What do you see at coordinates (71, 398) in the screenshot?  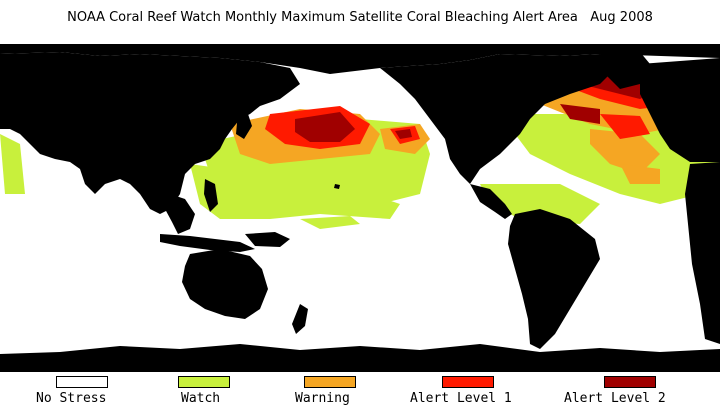 I see `legend-label: No Stress` at bounding box center [71, 398].